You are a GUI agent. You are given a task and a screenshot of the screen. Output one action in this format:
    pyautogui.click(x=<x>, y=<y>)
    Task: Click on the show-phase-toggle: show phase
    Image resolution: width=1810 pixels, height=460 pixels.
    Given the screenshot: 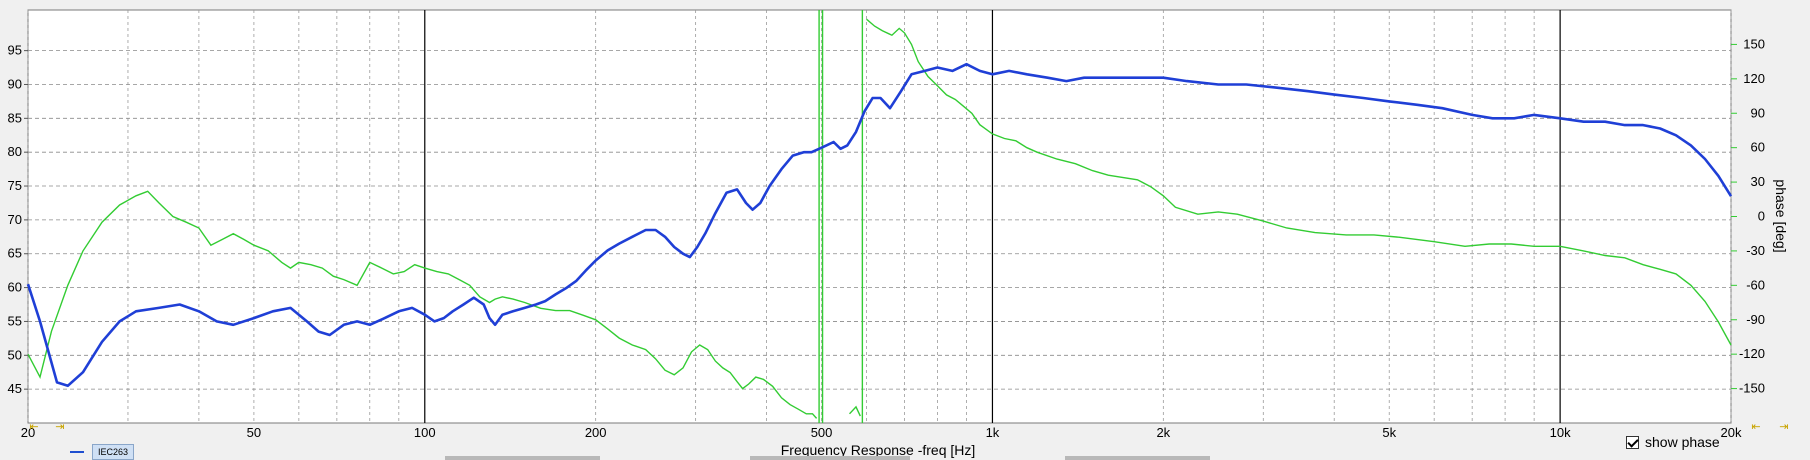 What is the action you would take?
    pyautogui.click(x=1673, y=442)
    